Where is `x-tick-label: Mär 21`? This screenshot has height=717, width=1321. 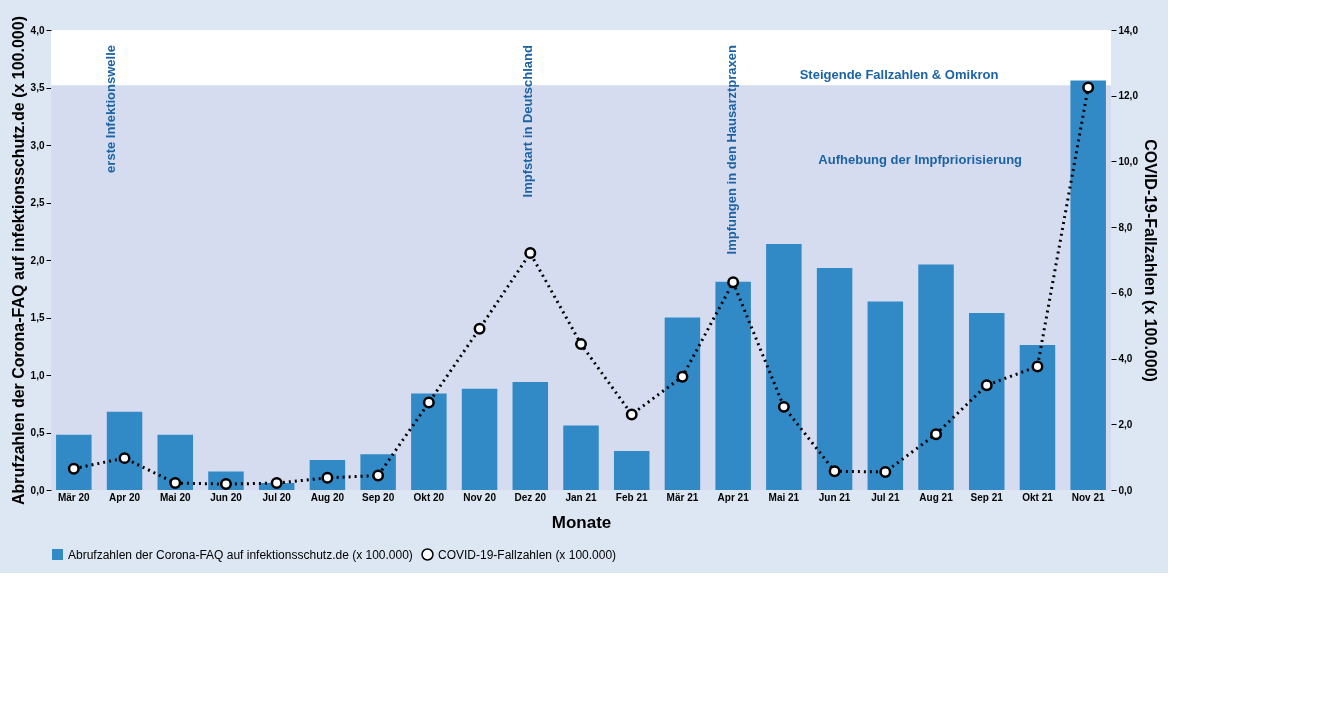
x-tick-label: Mär 21 is located at coordinates (682, 497).